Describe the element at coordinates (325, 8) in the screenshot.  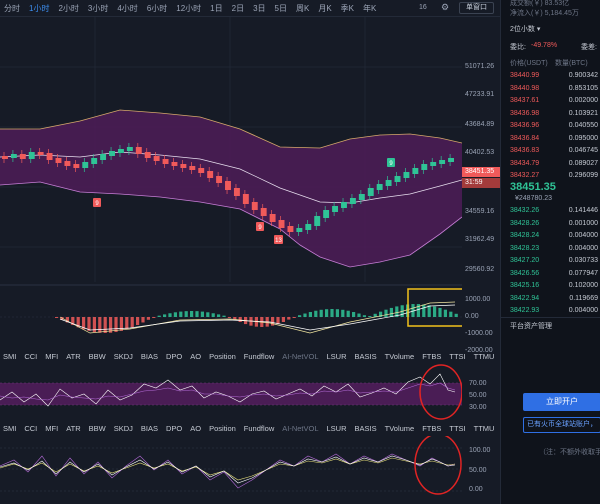
I see `timeframe-12: 月K` at that location.